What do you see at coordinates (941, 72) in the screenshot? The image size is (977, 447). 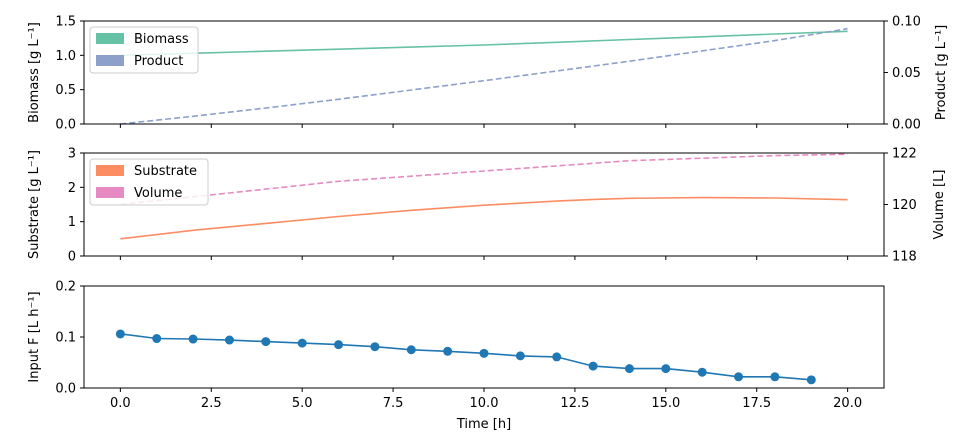 I see `panel-1-ylabel-right: Product [g L⁻¹]` at bounding box center [941, 72].